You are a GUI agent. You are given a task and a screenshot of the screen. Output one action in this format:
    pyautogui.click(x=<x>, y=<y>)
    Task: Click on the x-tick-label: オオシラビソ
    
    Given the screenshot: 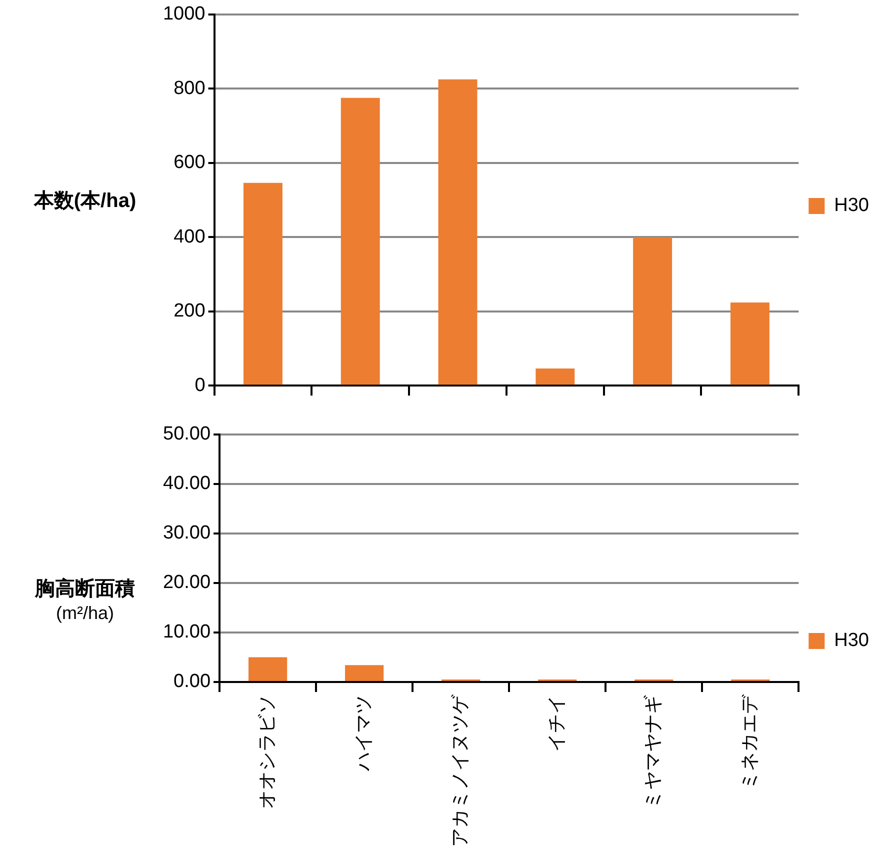 What is the action you would take?
    pyautogui.click(x=267, y=752)
    